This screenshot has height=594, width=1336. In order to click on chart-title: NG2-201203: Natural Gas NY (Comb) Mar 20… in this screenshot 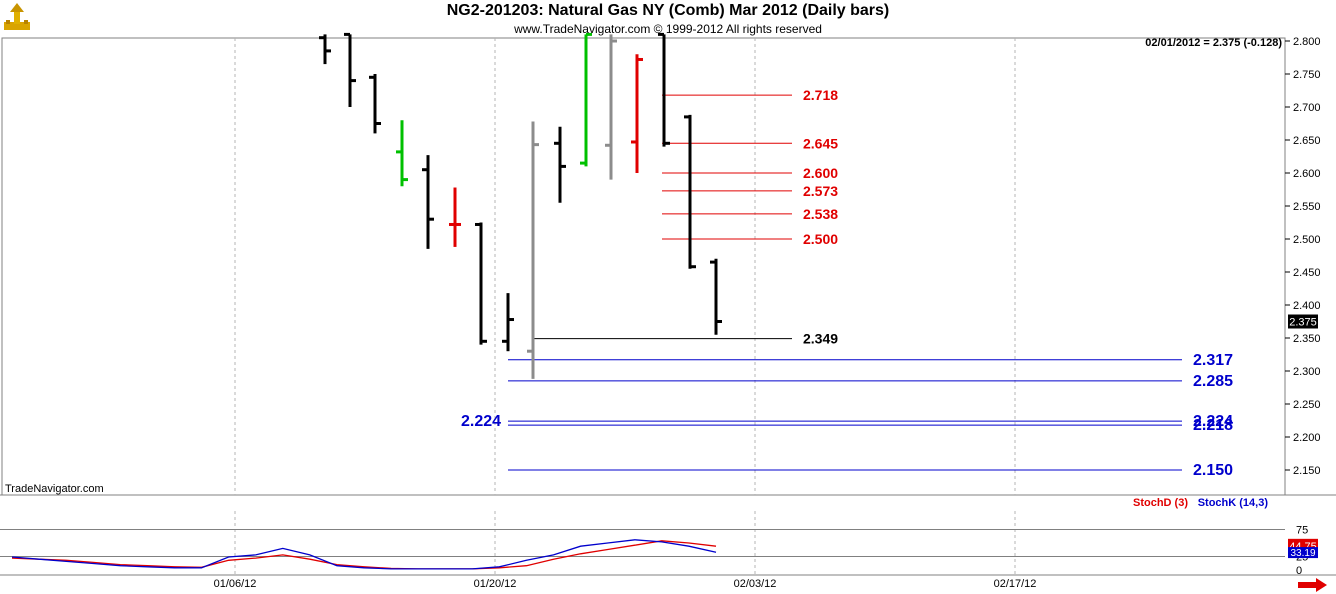, I will do `click(668, 10)`.